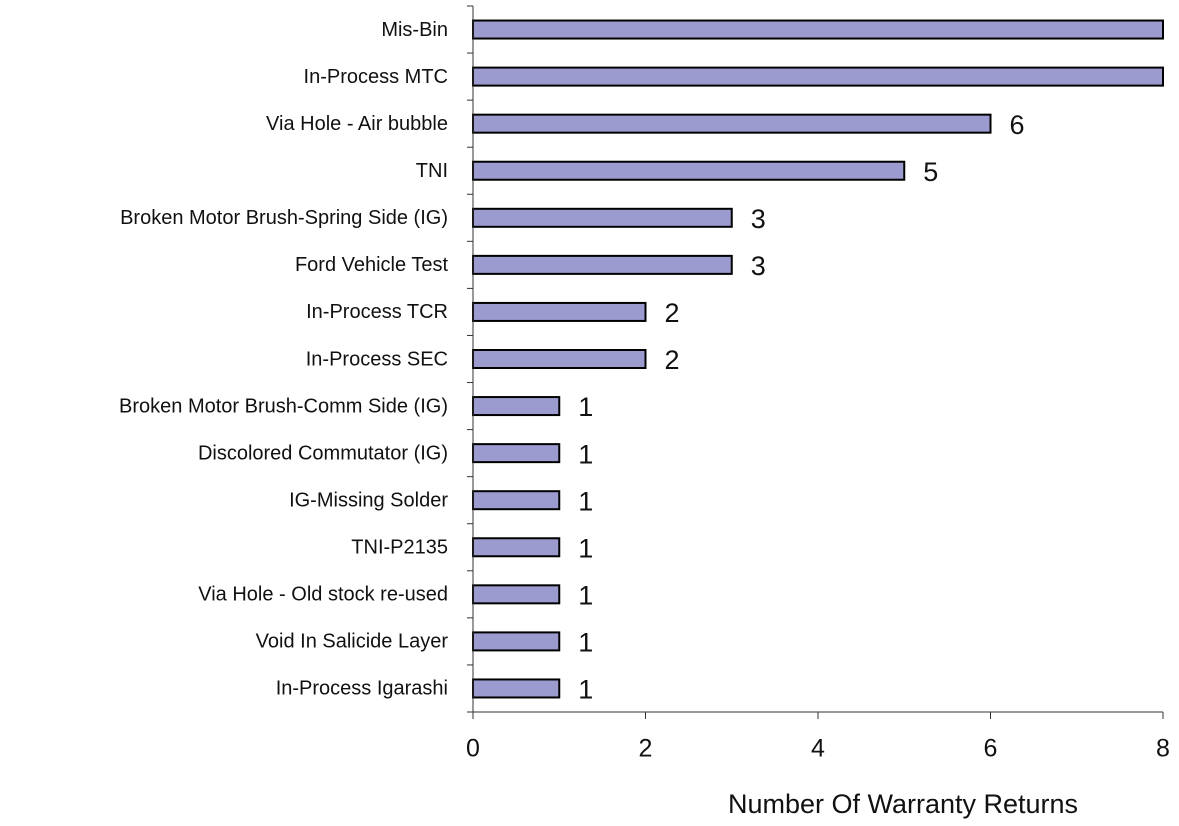 This screenshot has height=826, width=1179. What do you see at coordinates (284, 218) in the screenshot?
I see `y-tick-label: Broken Motor Brush-Spring Side (IG)` at bounding box center [284, 218].